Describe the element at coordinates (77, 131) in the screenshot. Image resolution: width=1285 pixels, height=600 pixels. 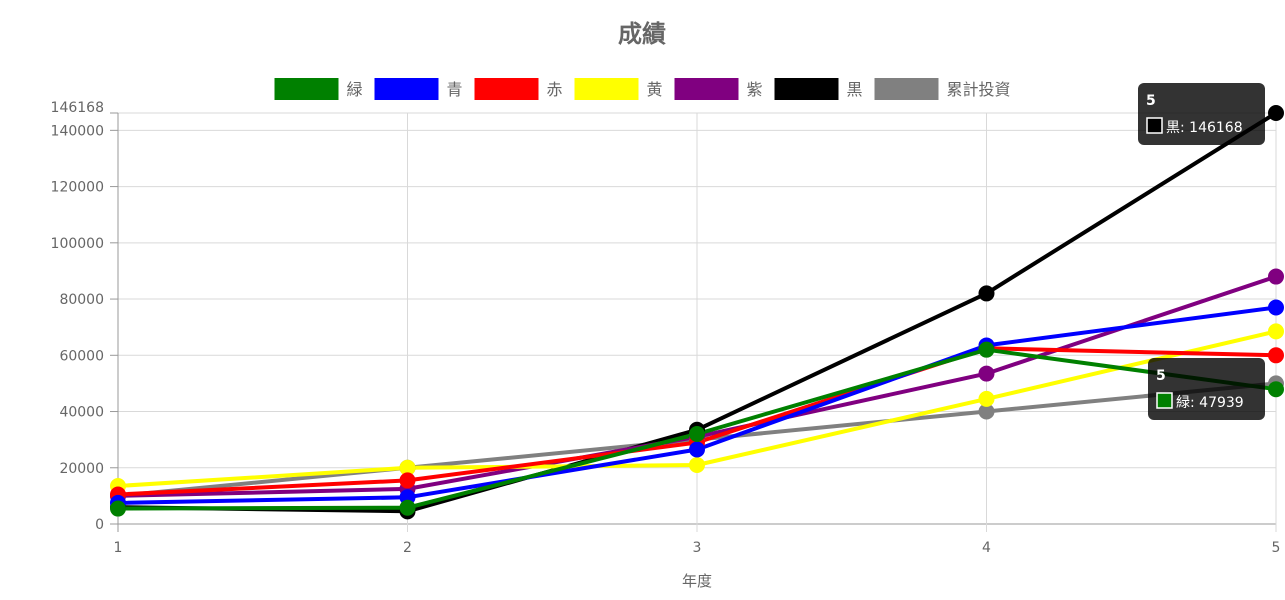
I see `y-tick-label: 140000` at that location.